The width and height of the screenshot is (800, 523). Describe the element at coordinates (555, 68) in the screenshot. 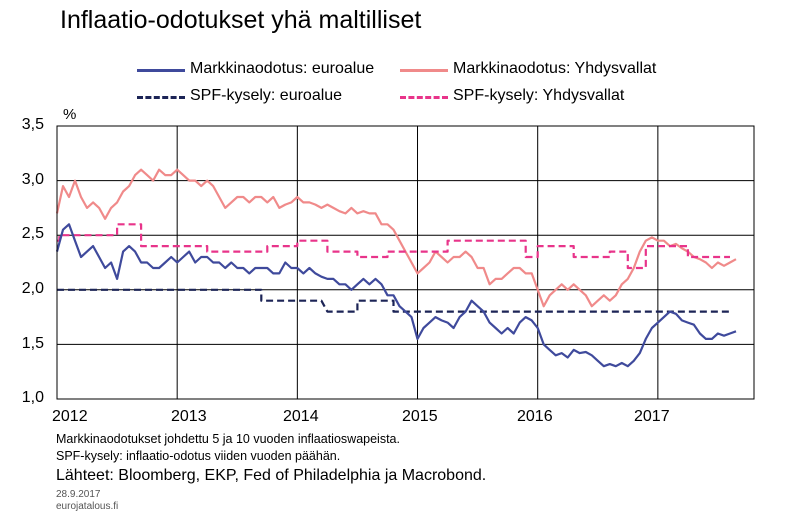

I see `legend-label: Markkinaodotus: Yhdysvallat` at that location.